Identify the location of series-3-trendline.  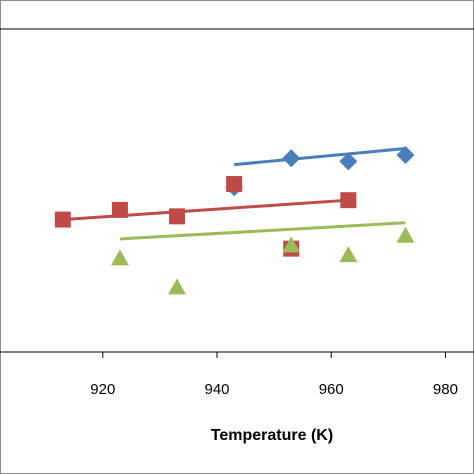
(262, 231).